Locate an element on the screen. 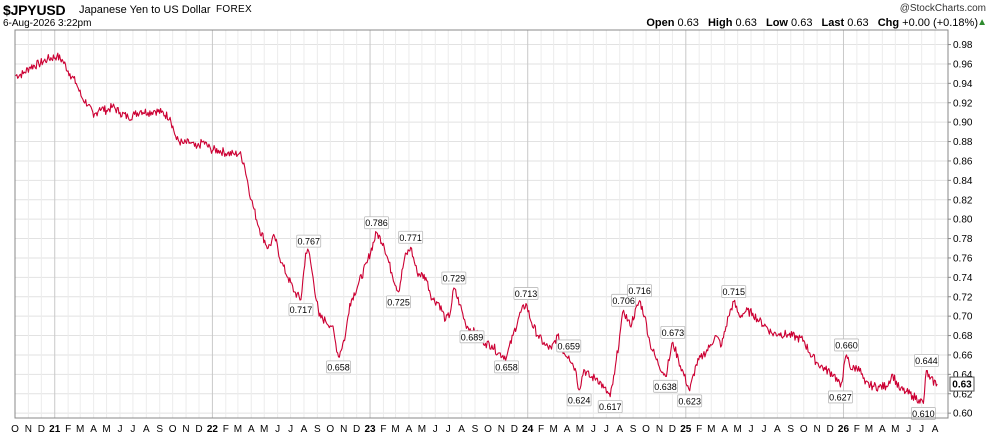  quote-datetime: 6-Aug-2026 3:22pm is located at coordinates (47, 23).